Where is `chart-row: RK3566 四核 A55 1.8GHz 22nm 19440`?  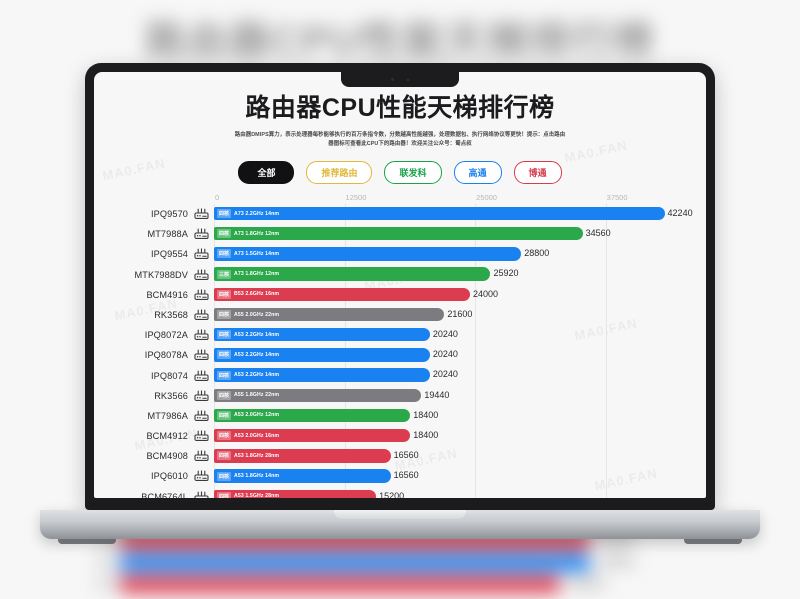 chart-row: RK3566 四核 A55 1.8GHz 22nm 19440 is located at coordinates (400, 396).